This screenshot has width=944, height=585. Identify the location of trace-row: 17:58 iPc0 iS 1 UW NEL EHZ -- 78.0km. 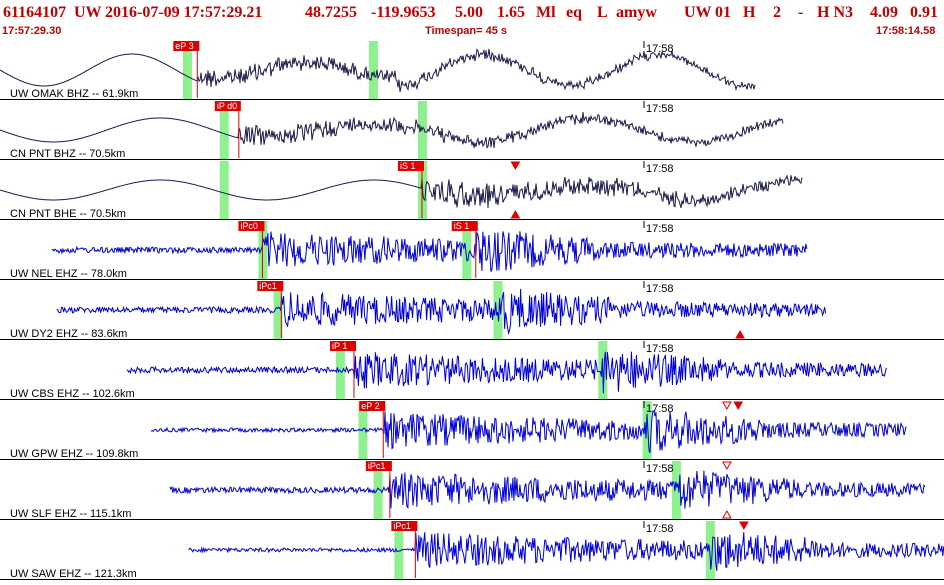
(472, 250).